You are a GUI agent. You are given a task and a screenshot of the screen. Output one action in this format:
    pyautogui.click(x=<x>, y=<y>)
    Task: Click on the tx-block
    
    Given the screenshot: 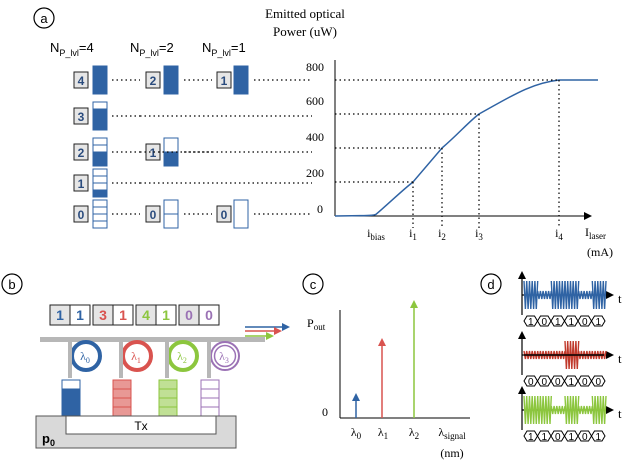 What is the action you would take?
    pyautogui.click(x=141, y=425)
    